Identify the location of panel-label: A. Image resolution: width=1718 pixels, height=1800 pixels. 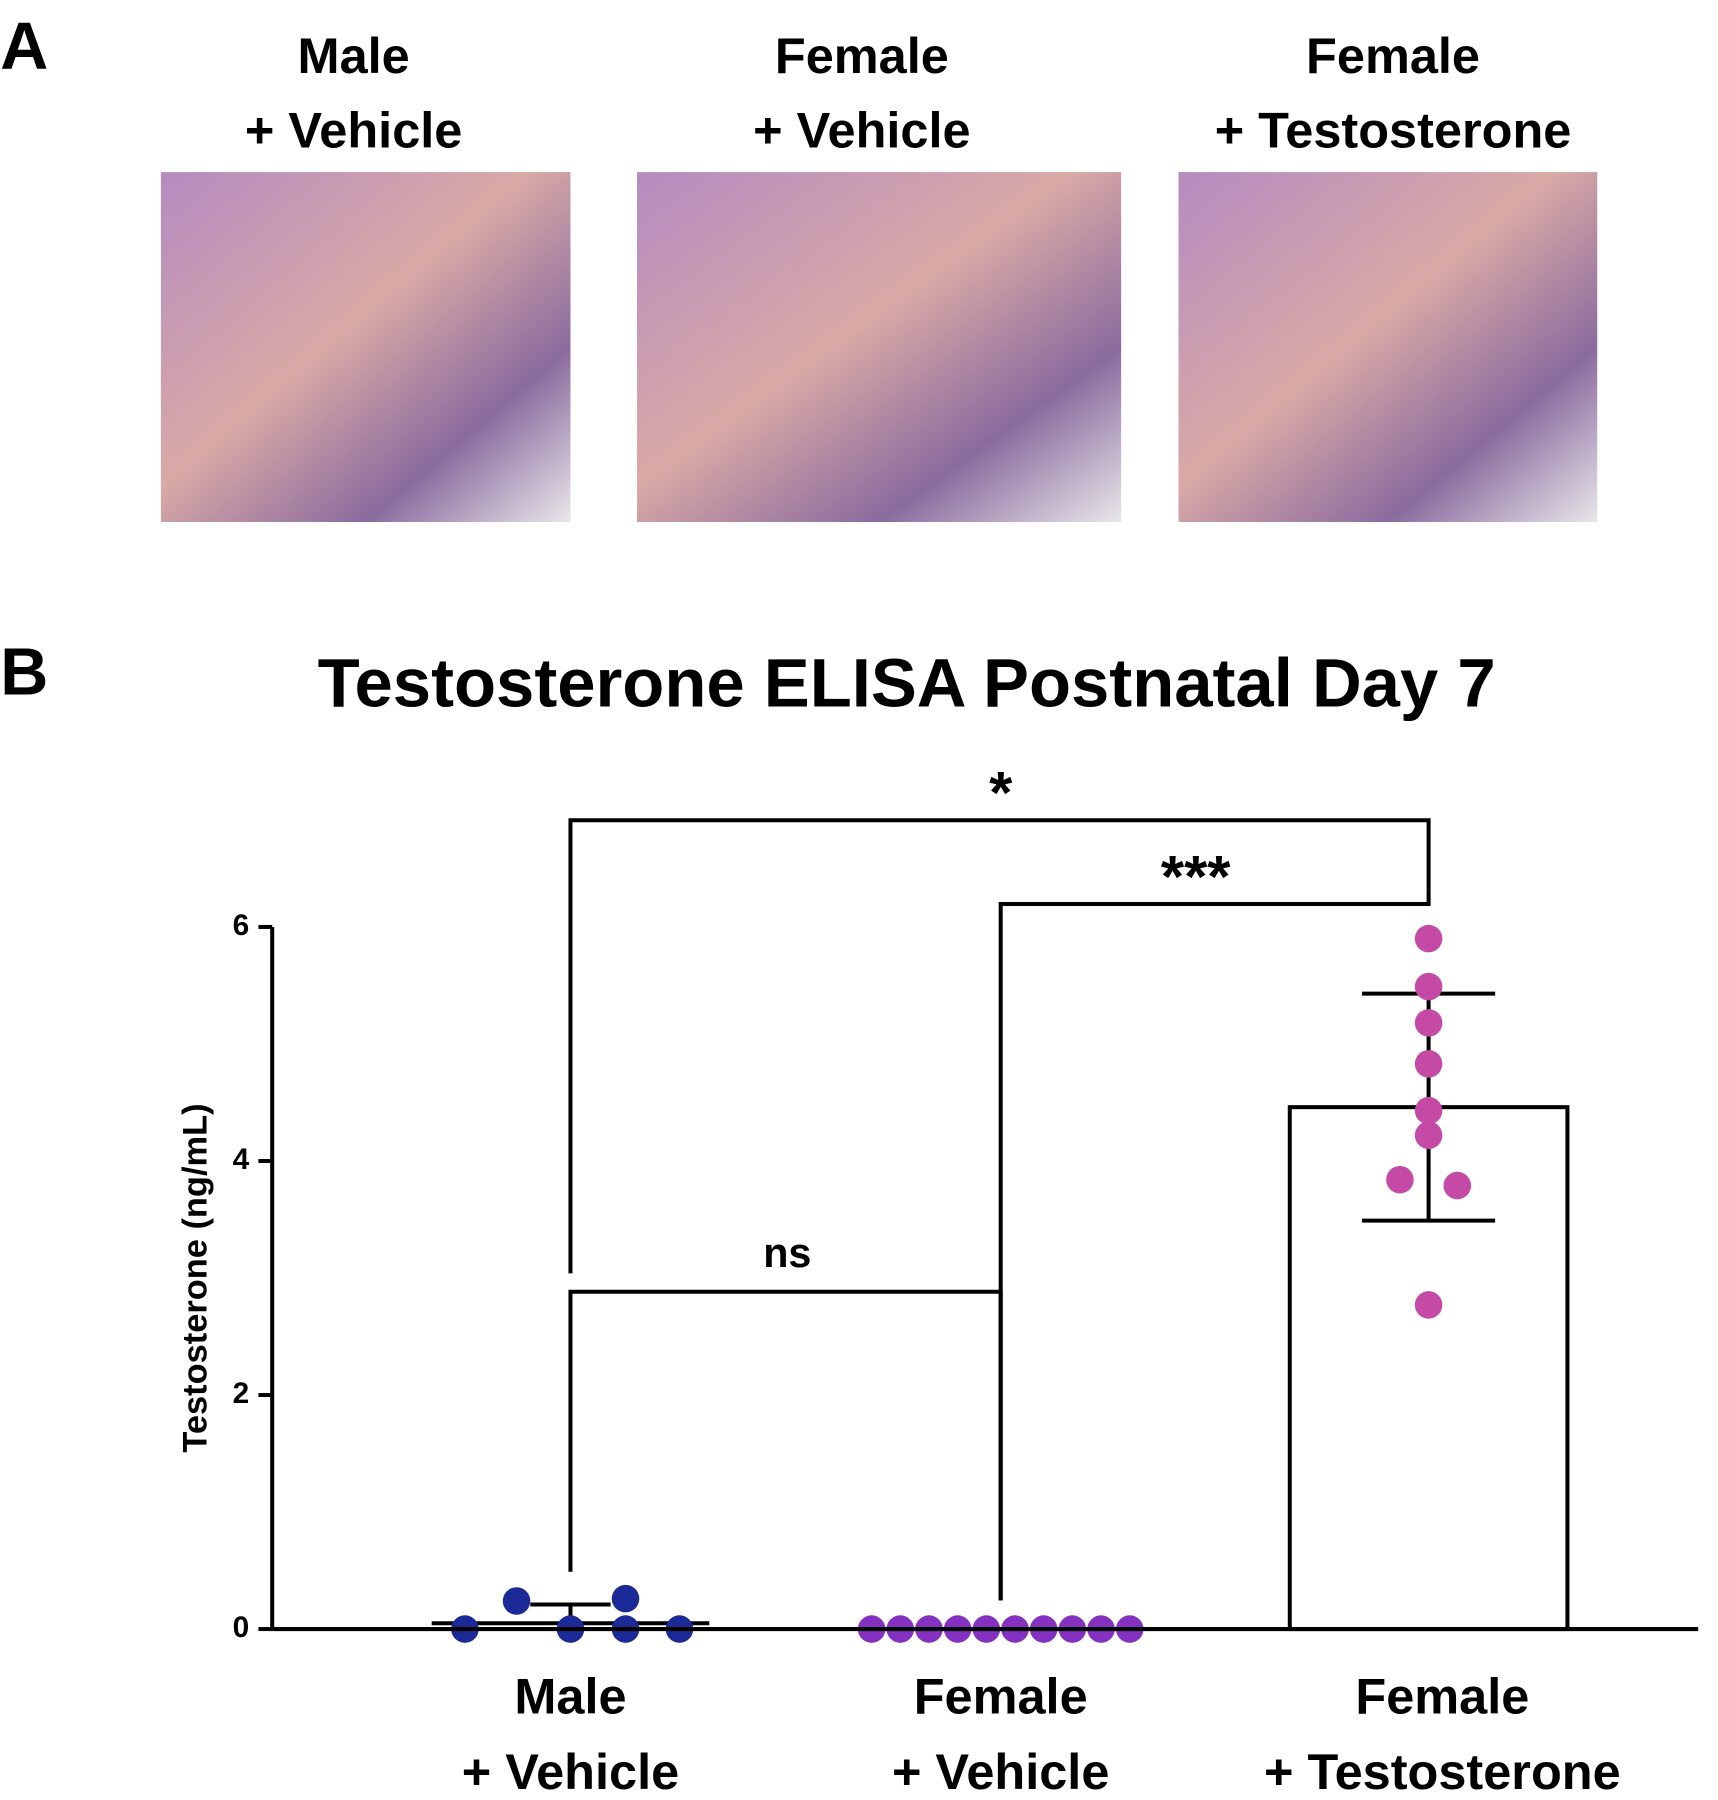
(24, 47).